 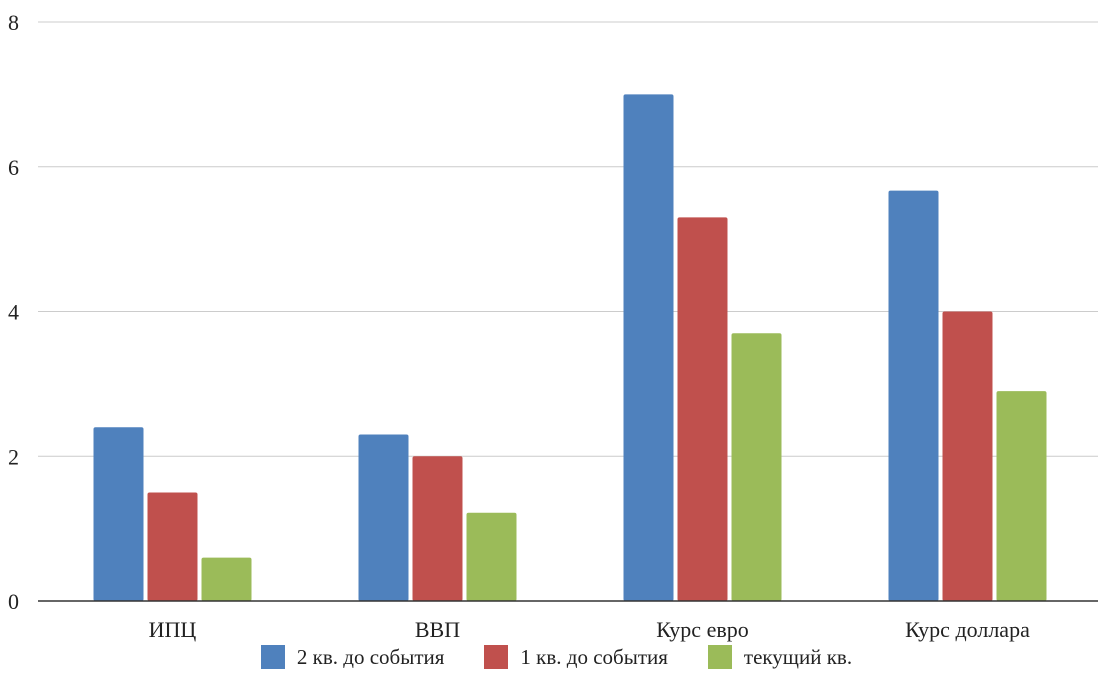 I want to click on legend-label-series-3: текущий кв., so click(x=798, y=656).